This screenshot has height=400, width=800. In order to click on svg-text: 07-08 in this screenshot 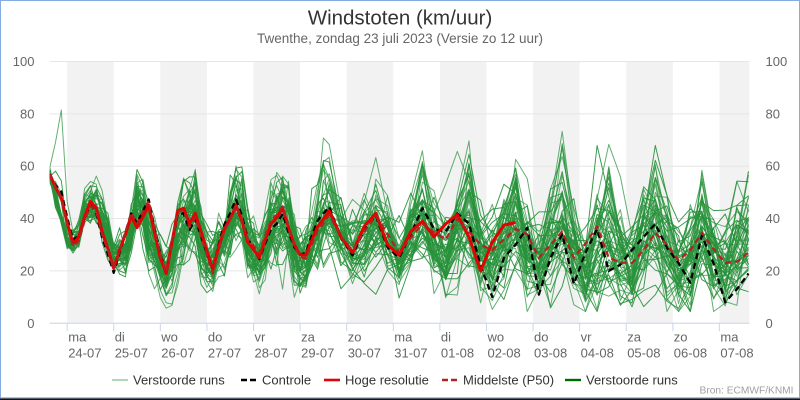, I will do `click(736, 353)`.